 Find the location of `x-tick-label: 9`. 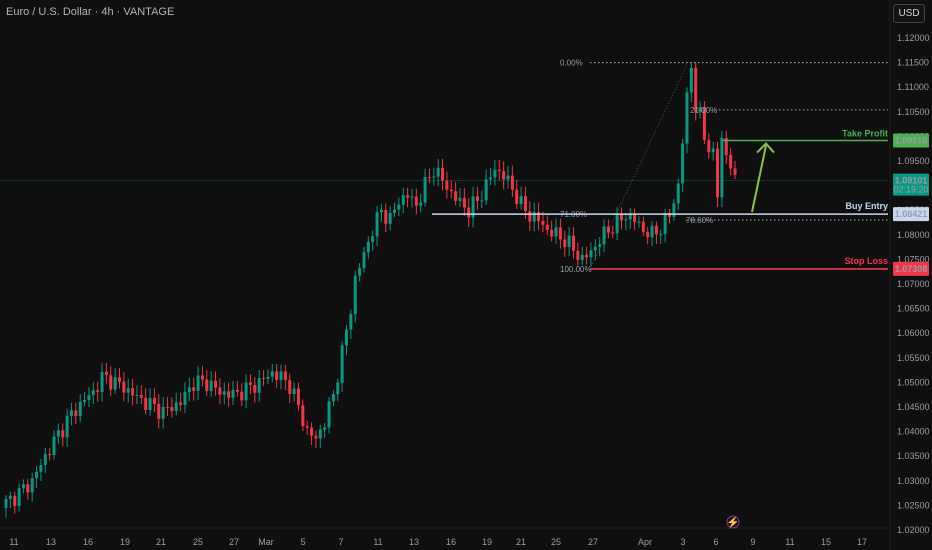

x-tick-label: 9 is located at coordinates (752, 542).